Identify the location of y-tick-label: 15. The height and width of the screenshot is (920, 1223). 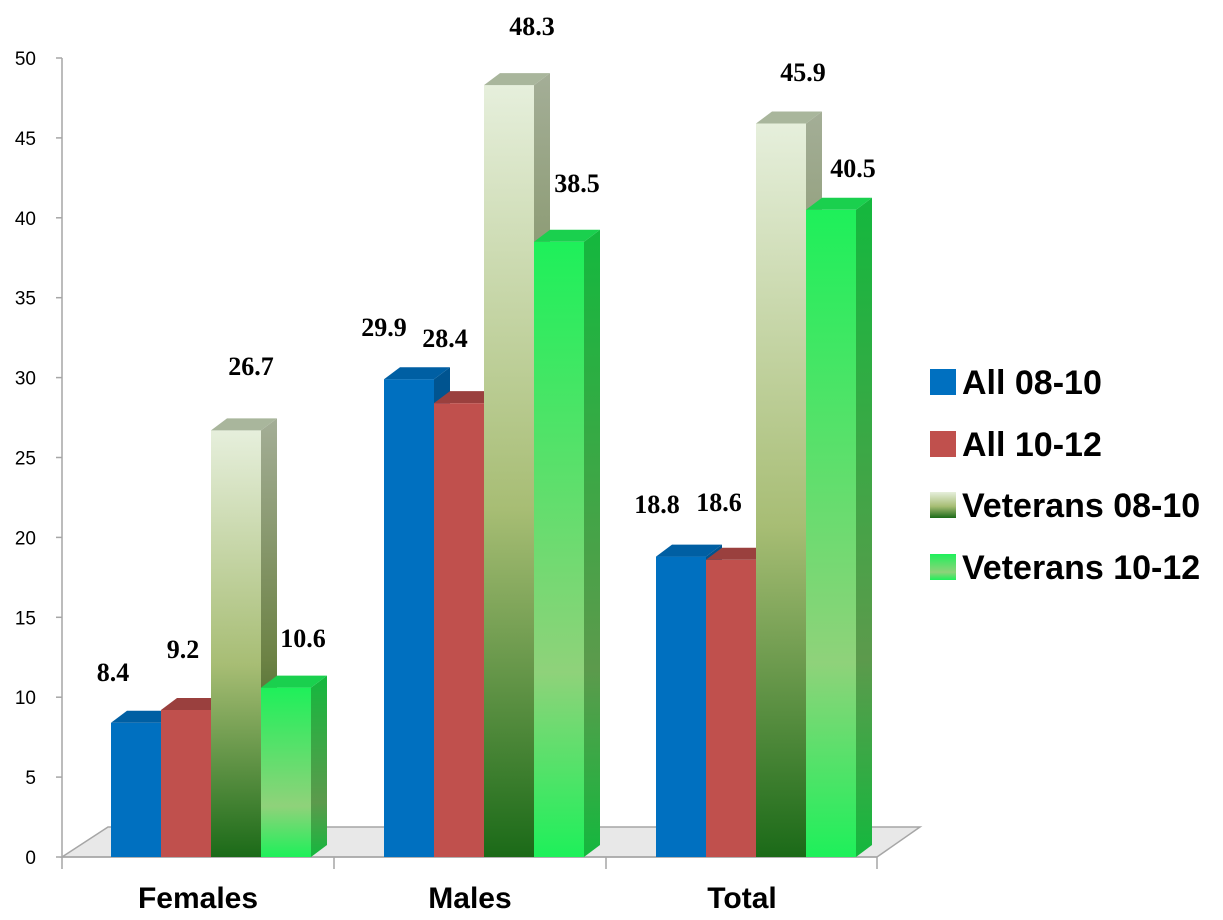
(25, 618).